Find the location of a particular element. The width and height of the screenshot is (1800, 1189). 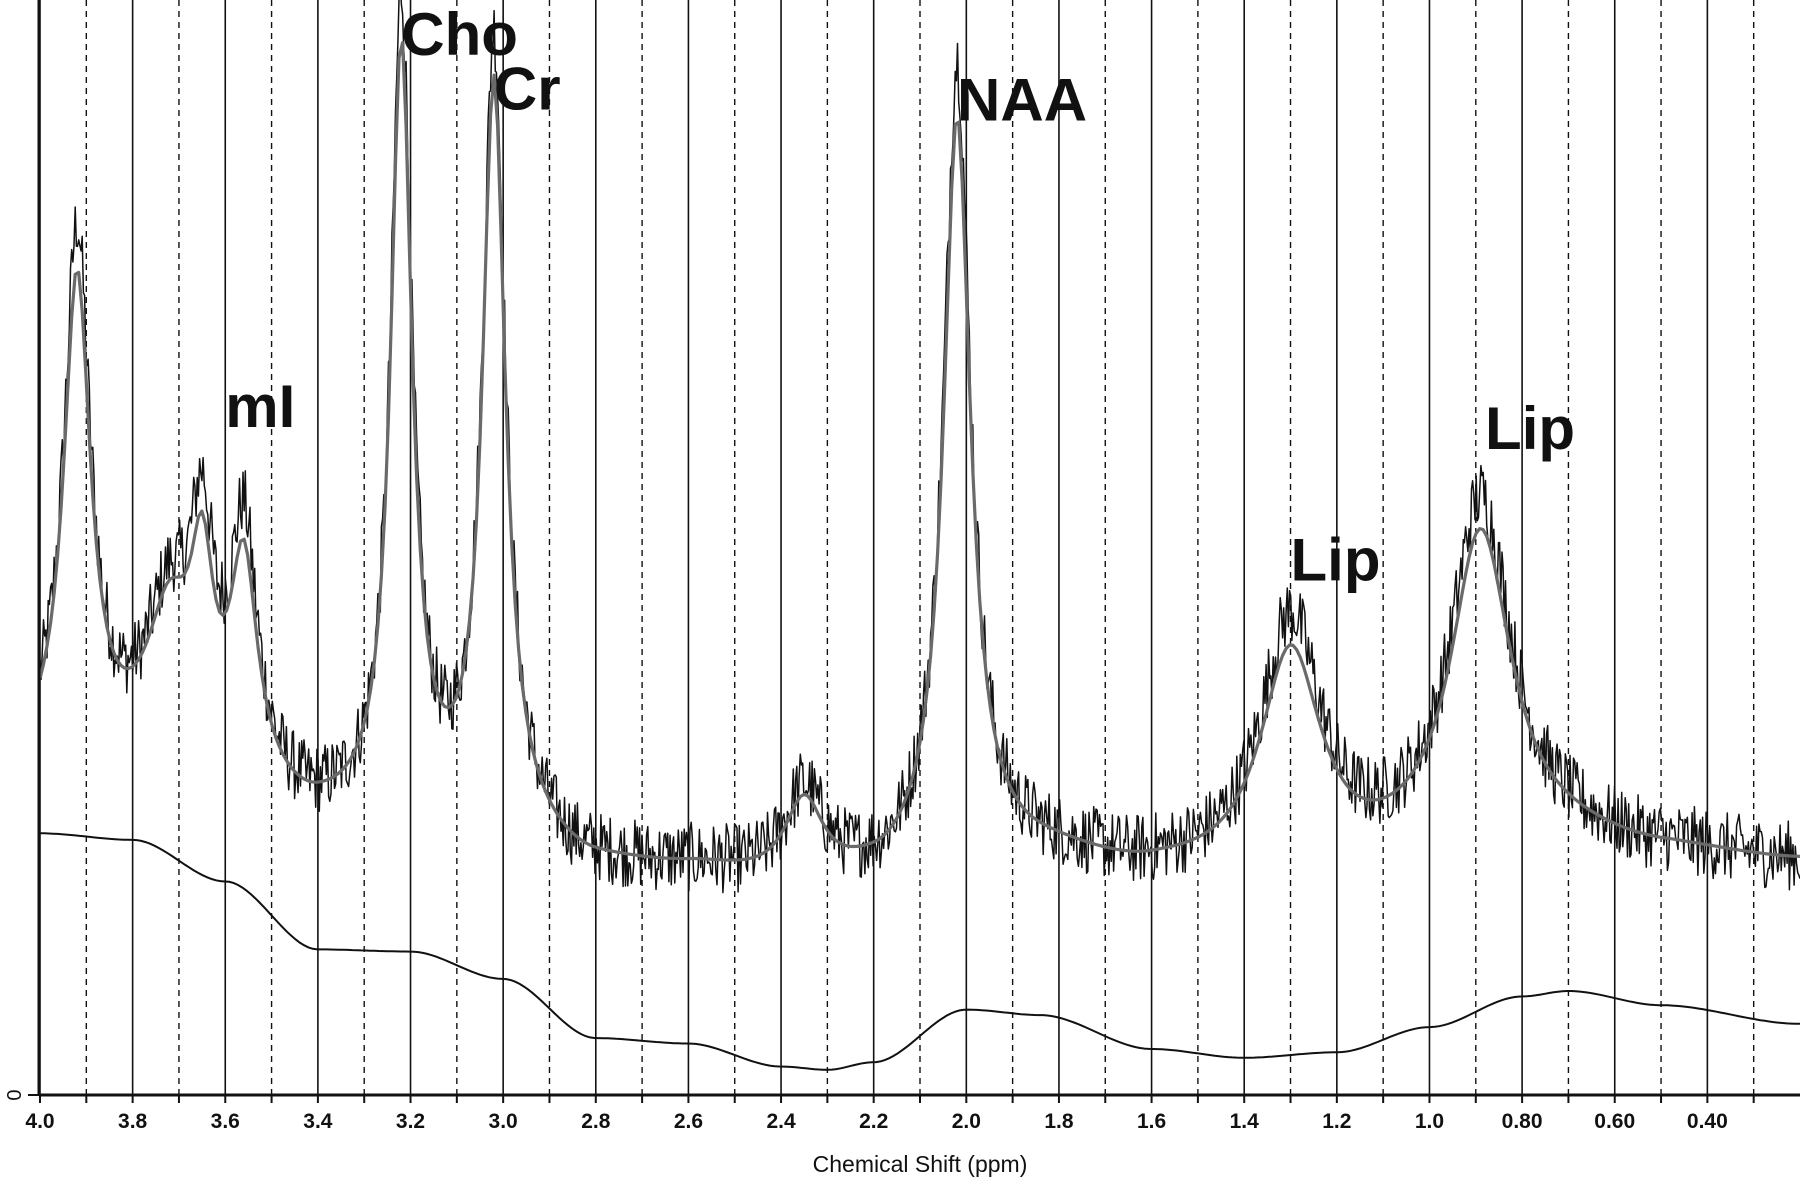

x-tick-label: 0.40 is located at coordinates (1707, 1121).